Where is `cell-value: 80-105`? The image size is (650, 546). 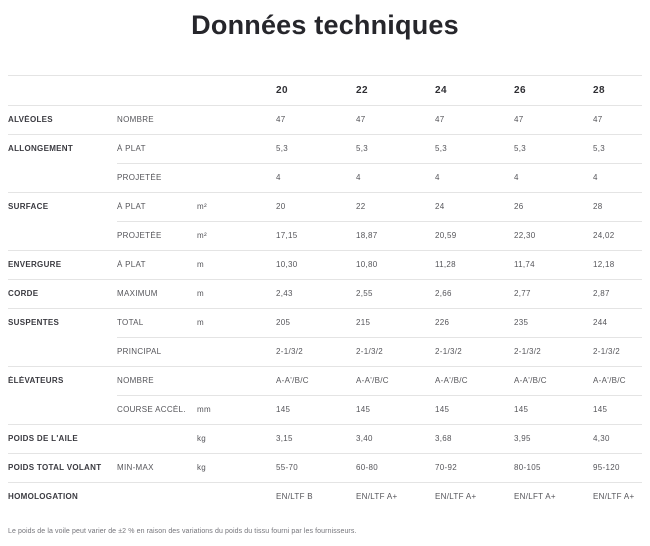
cell-value: 80-105 is located at coordinates (527, 467).